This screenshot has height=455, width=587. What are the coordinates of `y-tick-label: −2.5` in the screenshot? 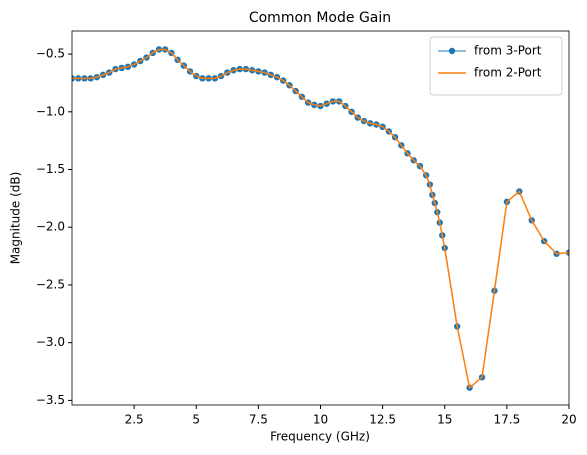 It's located at (50, 284).